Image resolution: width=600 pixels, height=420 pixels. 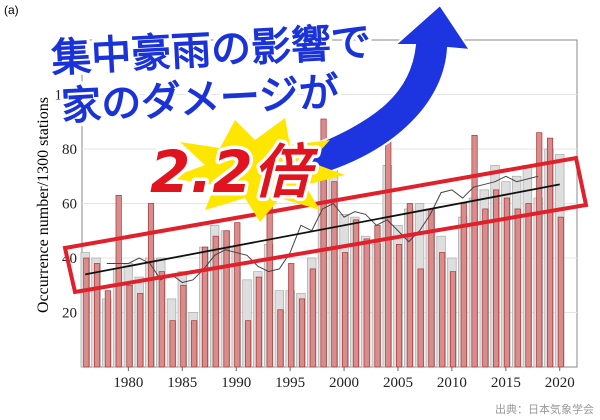 What do you see at coordinates (234, 172) in the screenshot?
I see `ratio: 2.2倍` at bounding box center [234, 172].